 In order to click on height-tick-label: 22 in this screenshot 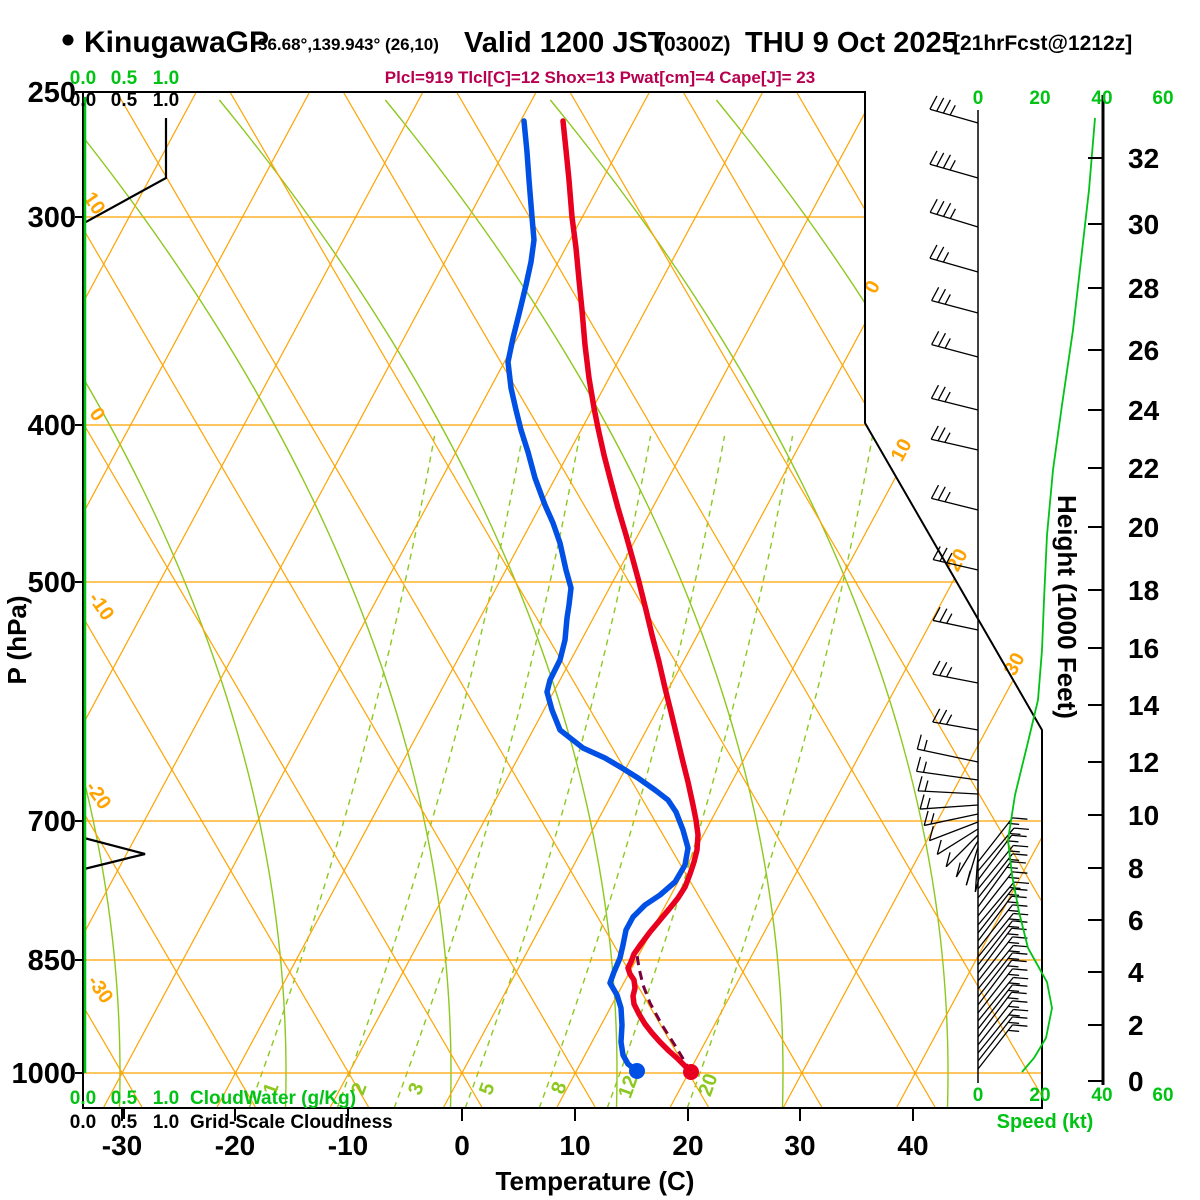, I will do `click(1143, 468)`.